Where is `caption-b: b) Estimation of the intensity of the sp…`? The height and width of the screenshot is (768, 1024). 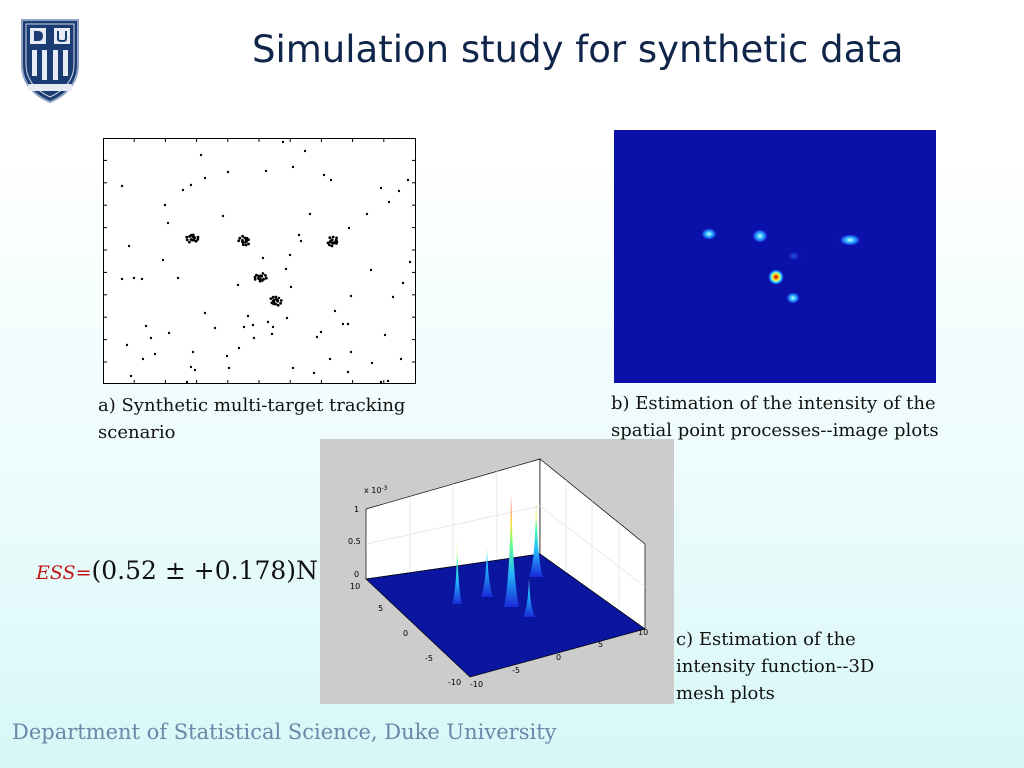
caption-b: b) Estimation of the intensity of the sp… is located at coordinates (791, 417).